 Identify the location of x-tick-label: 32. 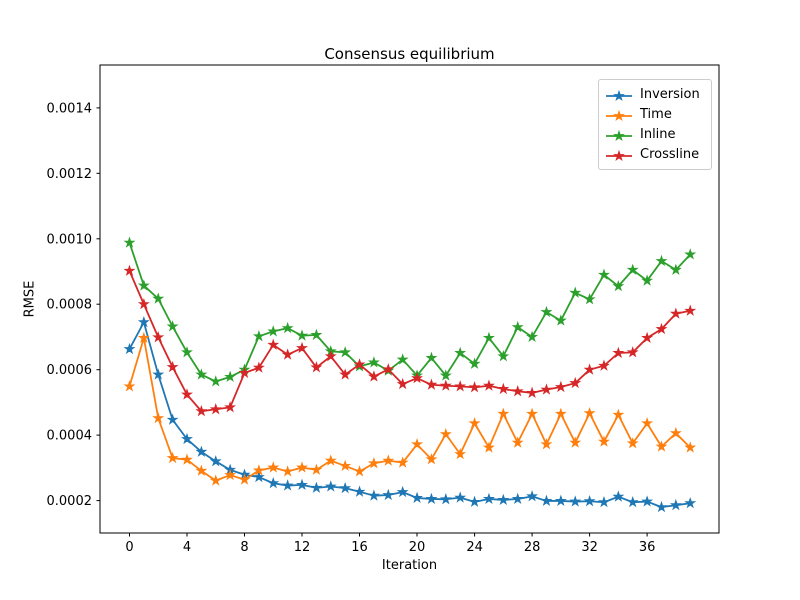
(589, 547).